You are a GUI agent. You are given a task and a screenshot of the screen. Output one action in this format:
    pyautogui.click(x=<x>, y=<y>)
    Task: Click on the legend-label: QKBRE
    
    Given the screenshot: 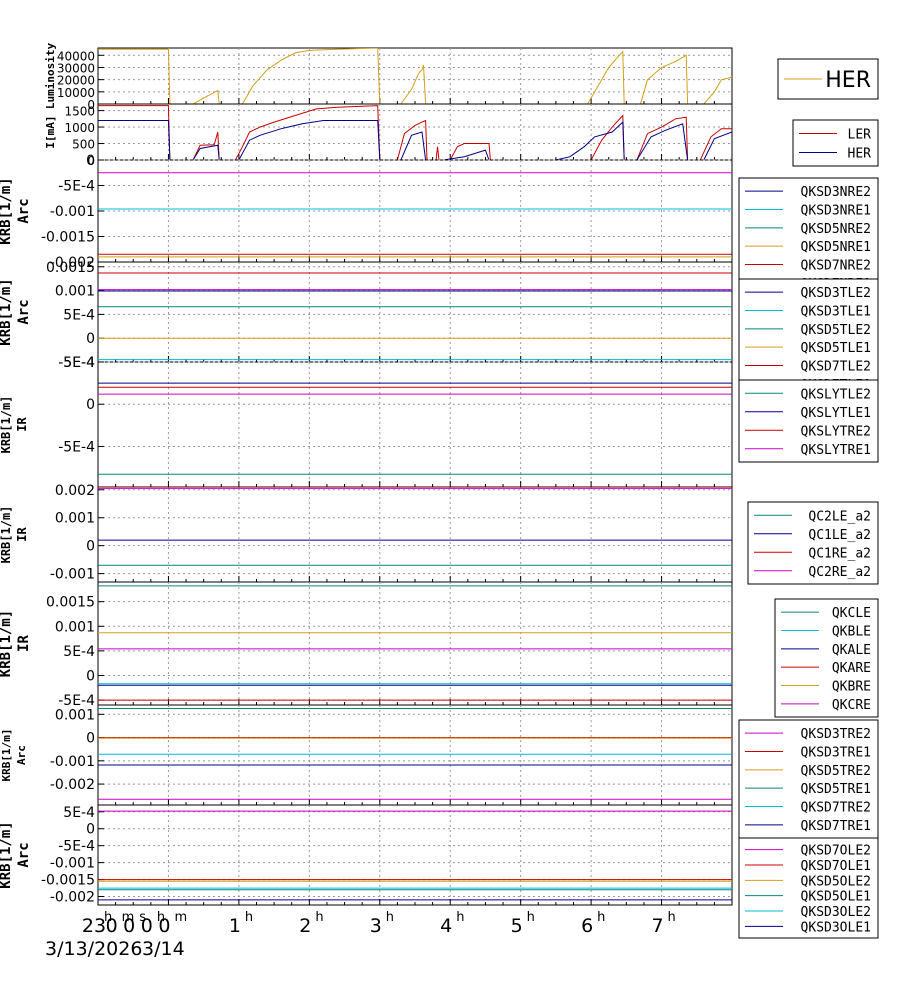 What is the action you would take?
    pyautogui.click(x=851, y=687)
    